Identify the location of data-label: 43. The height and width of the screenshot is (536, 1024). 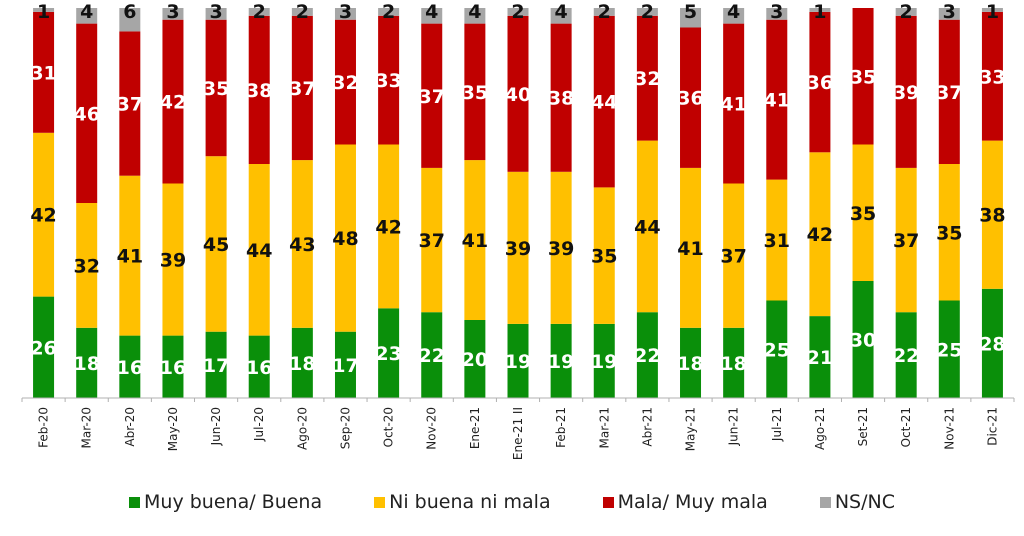
(302, 245).